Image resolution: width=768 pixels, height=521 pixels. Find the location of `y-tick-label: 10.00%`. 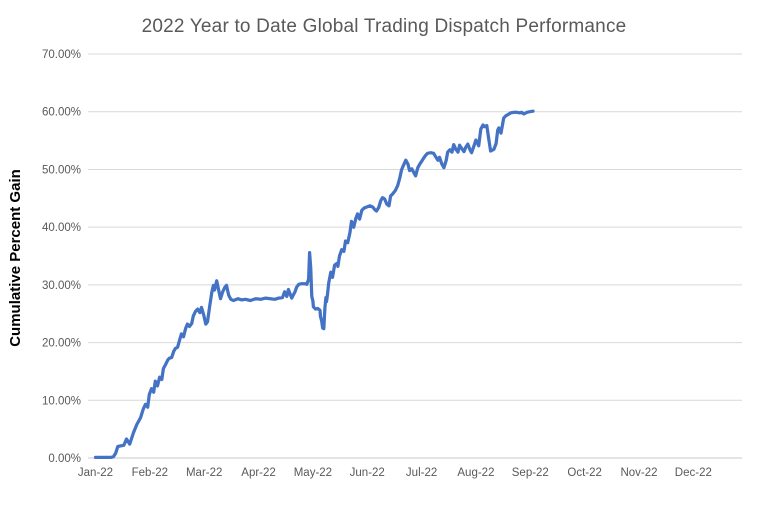

y-tick-label: 10.00% is located at coordinates (61, 401).